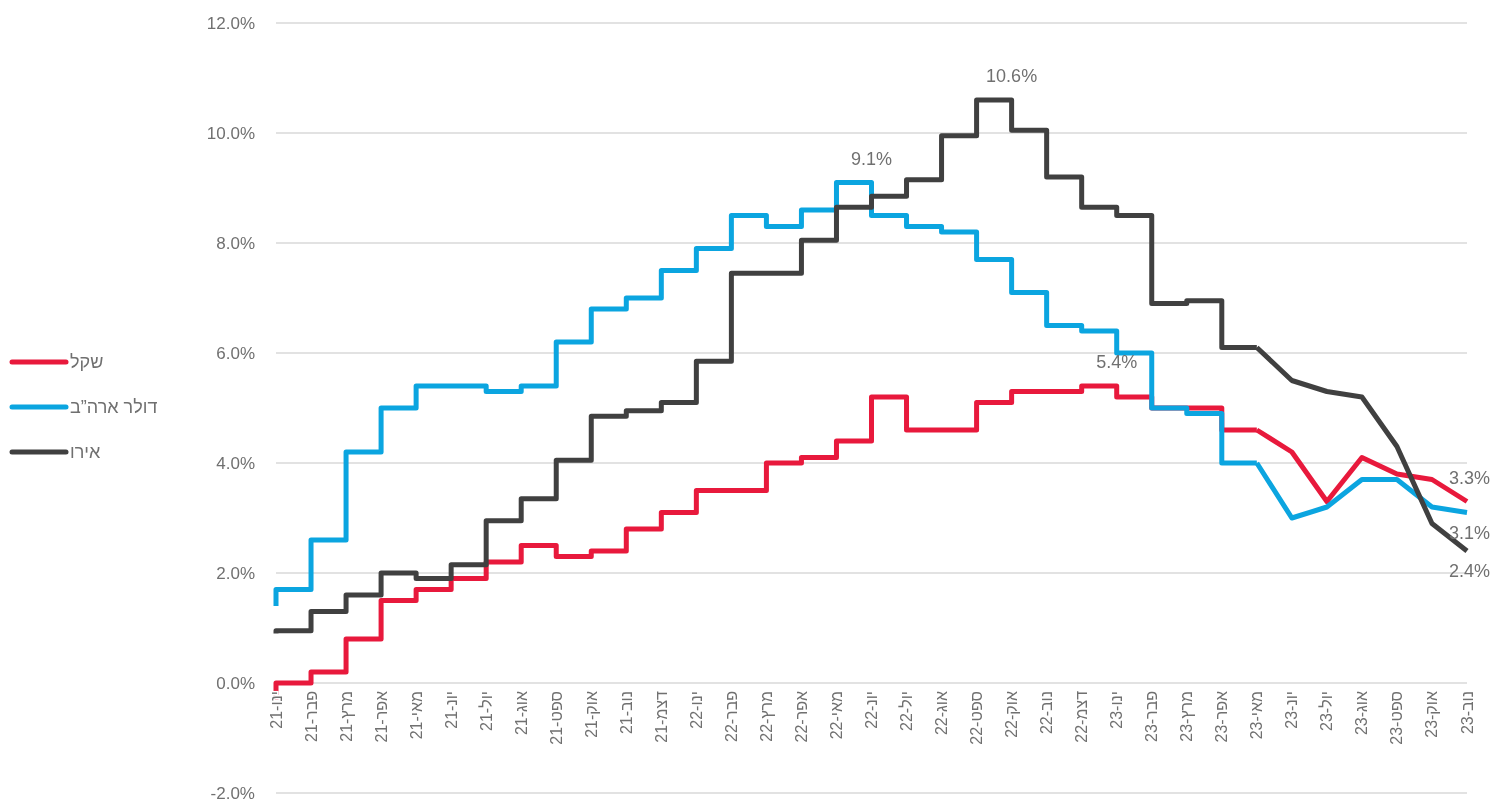 The width and height of the screenshot is (1493, 803). Describe the element at coordinates (696, 710) in the screenshot. I see `x-tick-label: ינו-22` at that location.